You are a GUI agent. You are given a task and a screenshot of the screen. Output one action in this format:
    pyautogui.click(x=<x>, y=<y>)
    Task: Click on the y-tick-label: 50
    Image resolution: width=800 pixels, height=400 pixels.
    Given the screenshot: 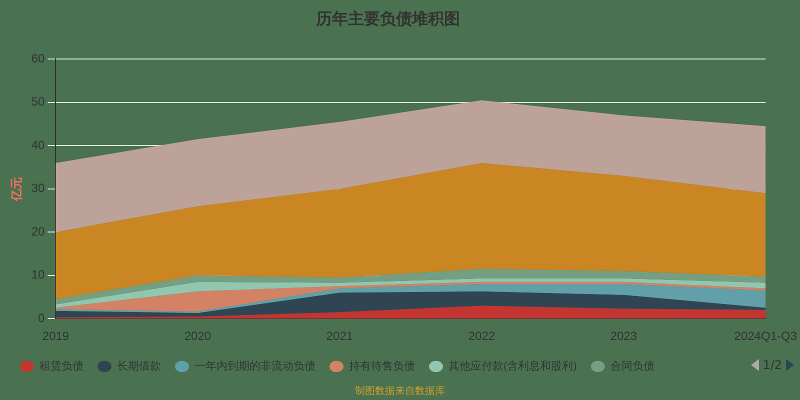 What is the action you would take?
    pyautogui.click(x=38, y=101)
    